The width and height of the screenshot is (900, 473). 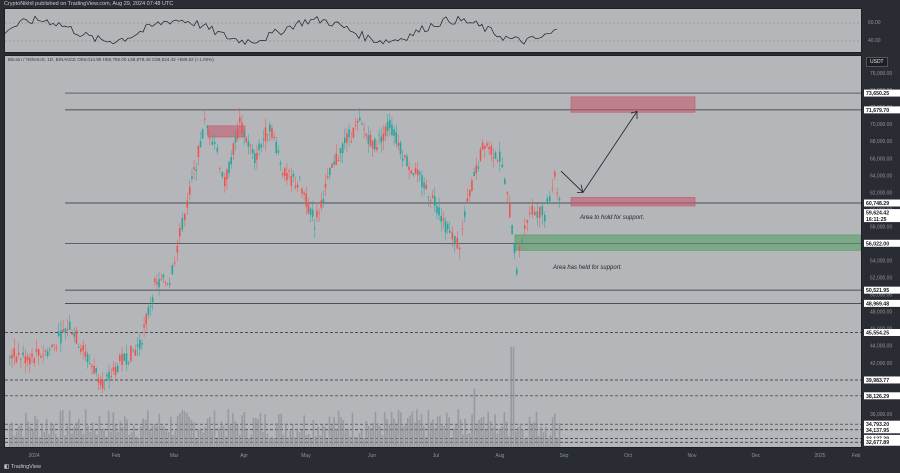 What do you see at coordinates (881, 125) in the screenshot?
I see `price-tick-label: 70,000.00` at bounding box center [881, 125].